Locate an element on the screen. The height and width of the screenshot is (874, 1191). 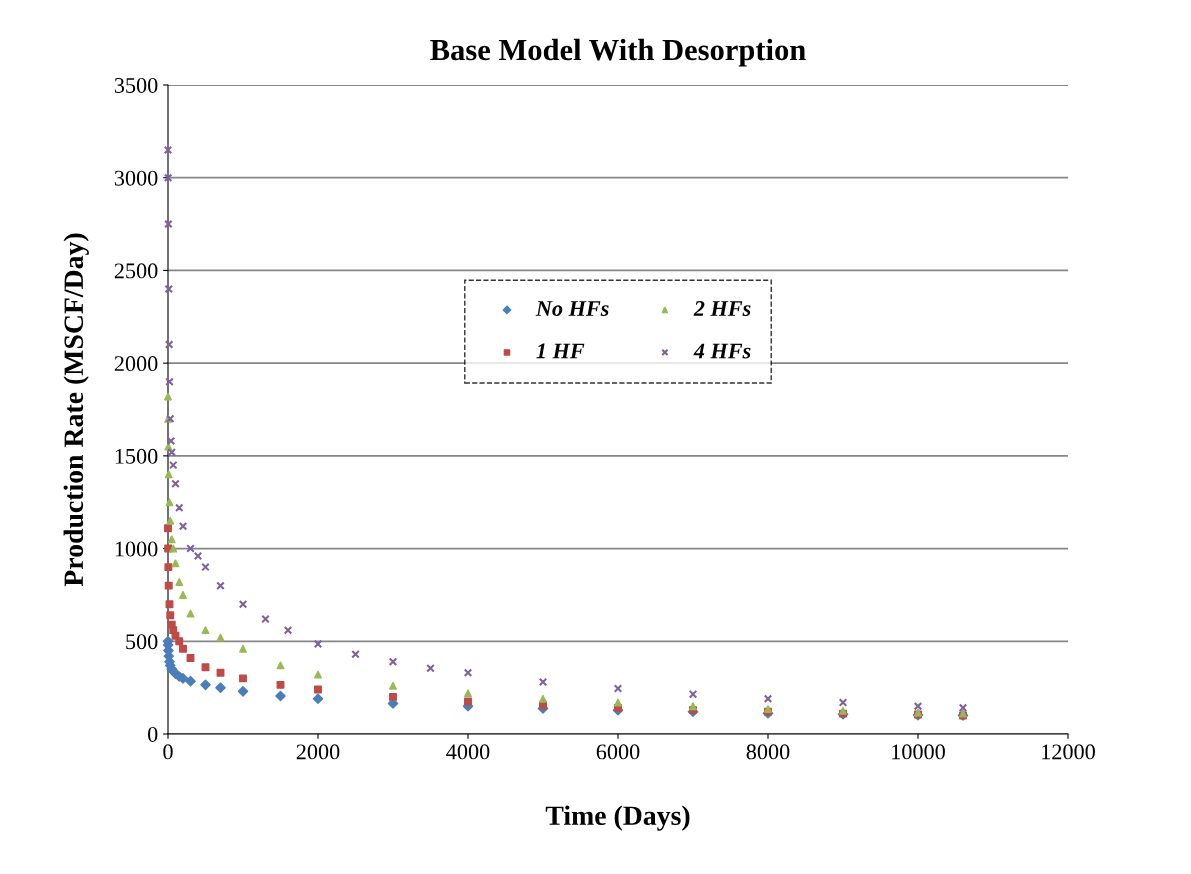
x-tick-label: 0 is located at coordinates (168, 752).